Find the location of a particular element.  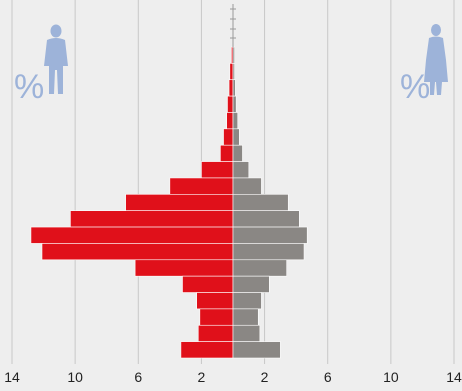

tick-label-layer: 14 10 6 2 2 6 10 14 is located at coordinates (233, 377).